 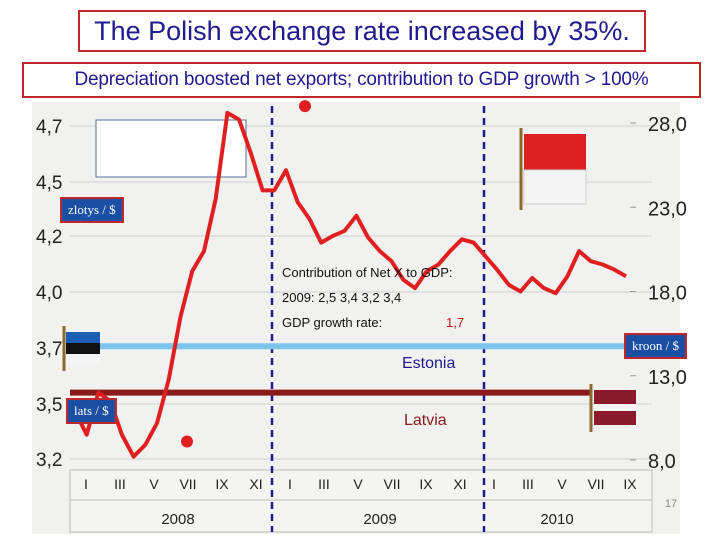 What do you see at coordinates (49, 237) in the screenshot?
I see `left-axis-tick-label: 4,2` at bounding box center [49, 237].